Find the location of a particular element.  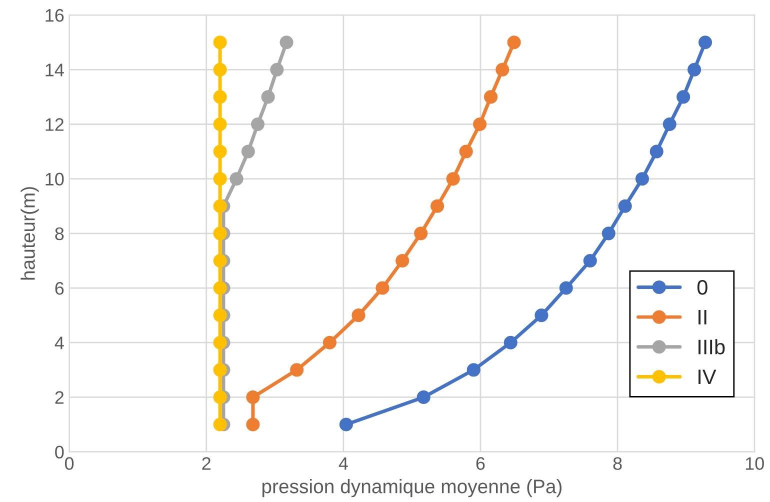

x-tick-label: 0 is located at coordinates (69, 463).